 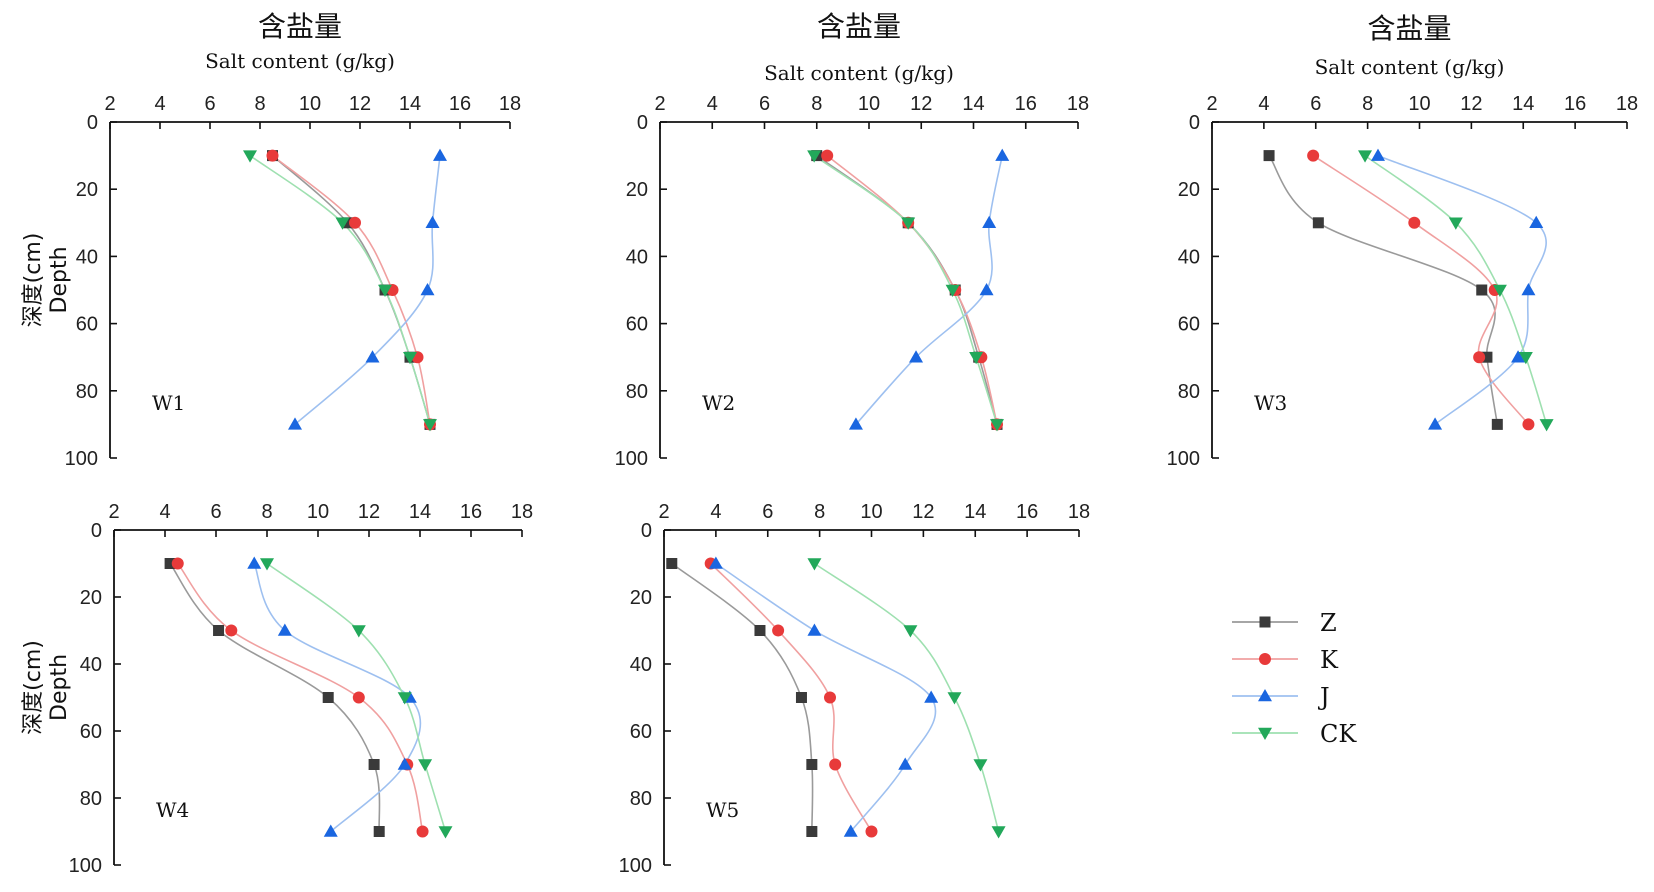 What do you see at coordinates (1329, 660) in the screenshot?
I see `legend-label-k: K` at bounding box center [1329, 660].